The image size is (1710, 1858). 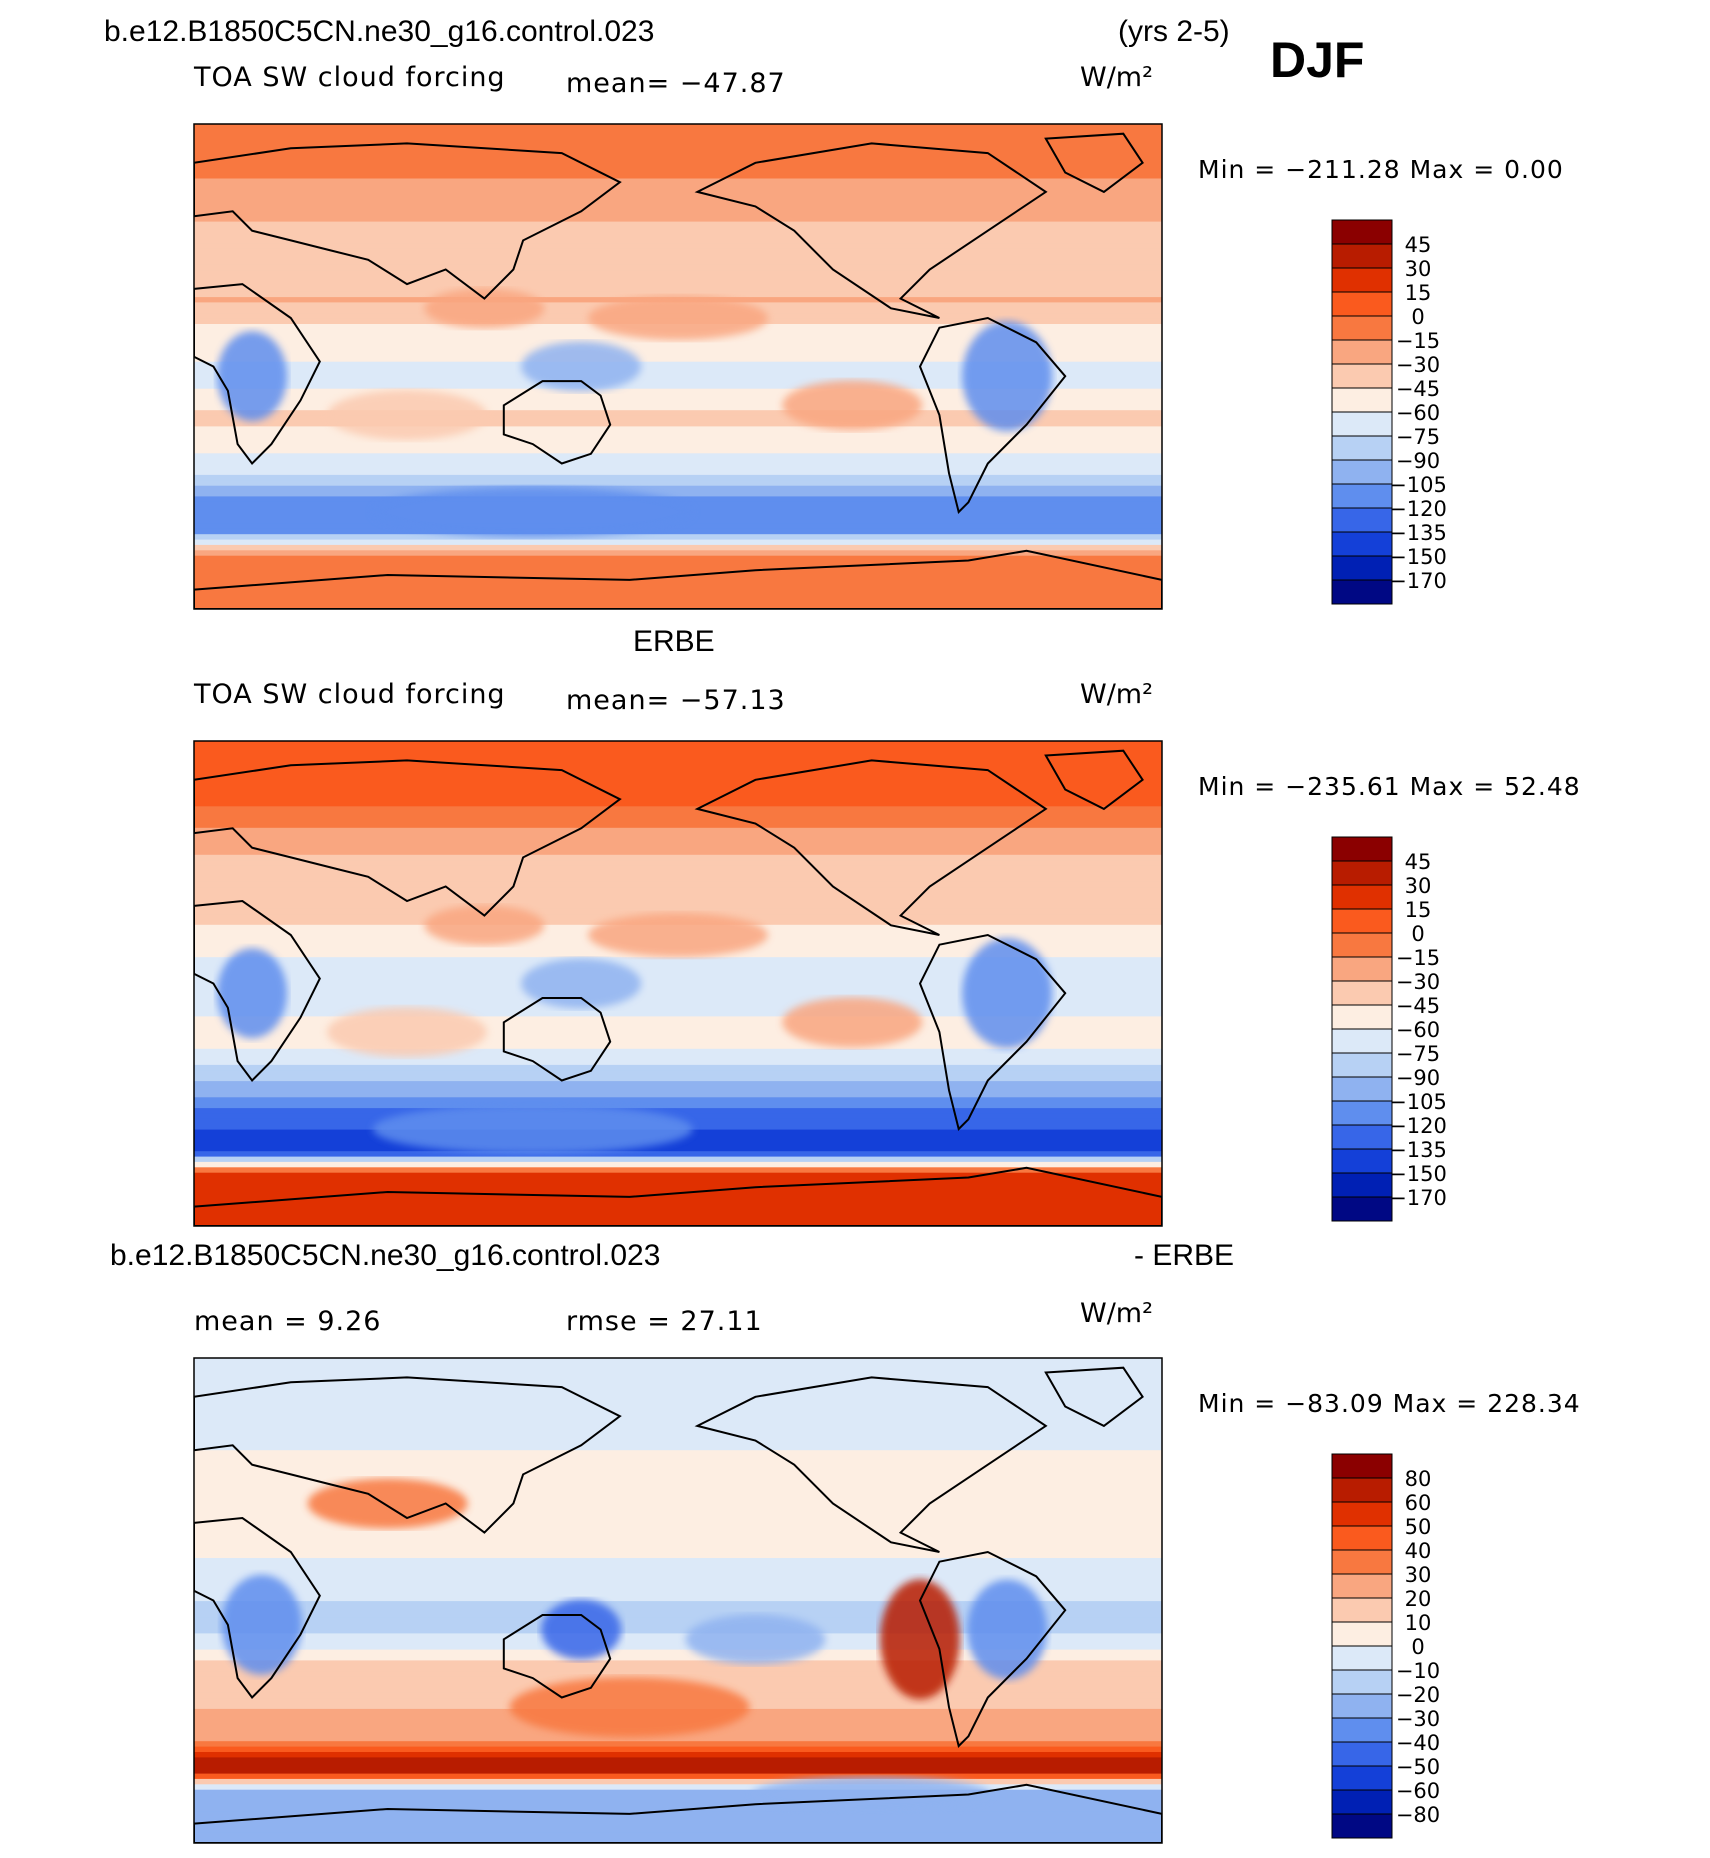 I want to click on colorbar-tick-label: 0, so click(x=1417, y=1647).